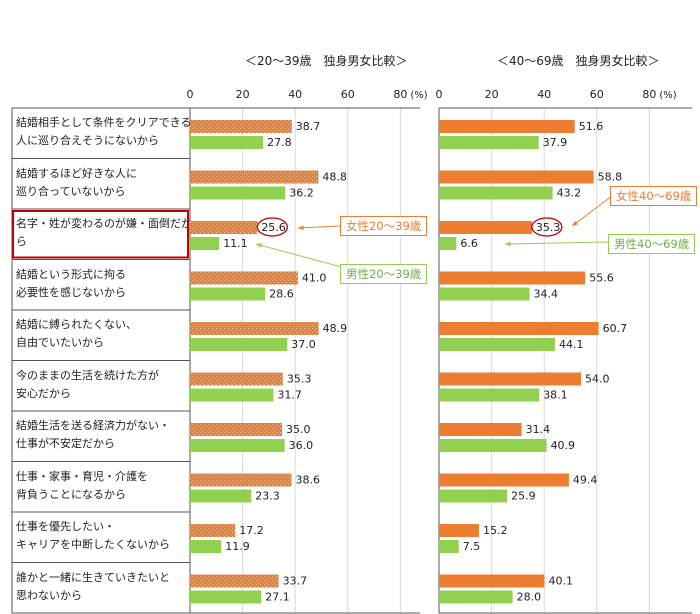 This screenshot has width=700, height=614. I want to click on category-label: 名字・姓が変わるのが嫌・面倒だから, so click(104, 233).